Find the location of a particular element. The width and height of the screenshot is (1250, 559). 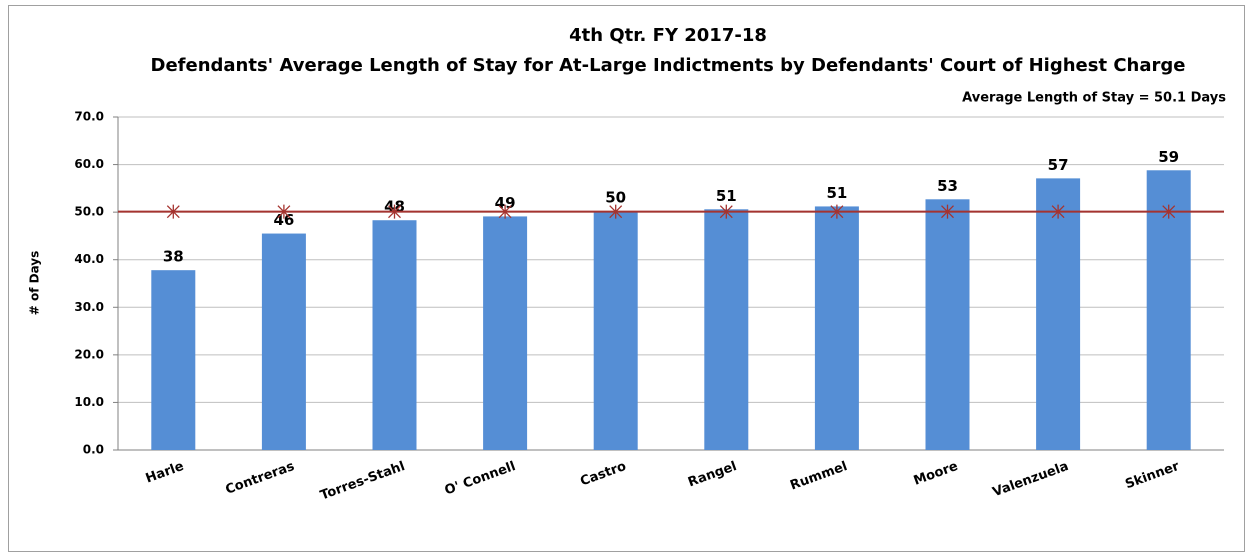

data-label: 59 is located at coordinates (1168, 157).